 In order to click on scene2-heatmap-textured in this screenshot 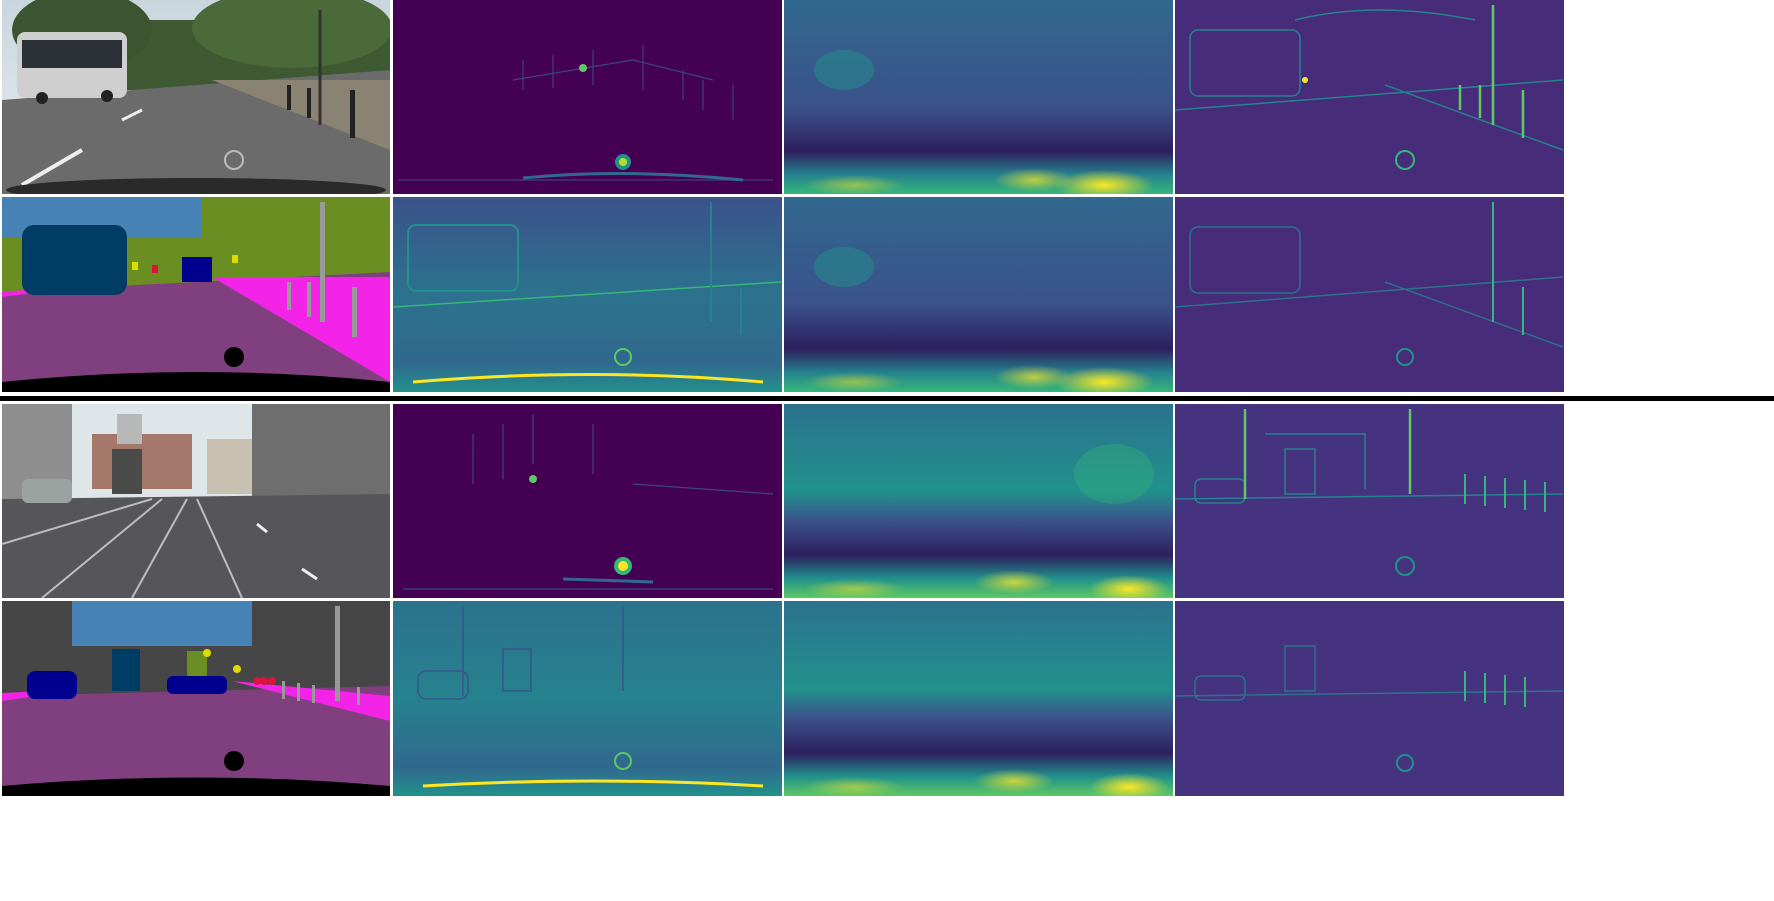, I will do `click(587, 698)`.